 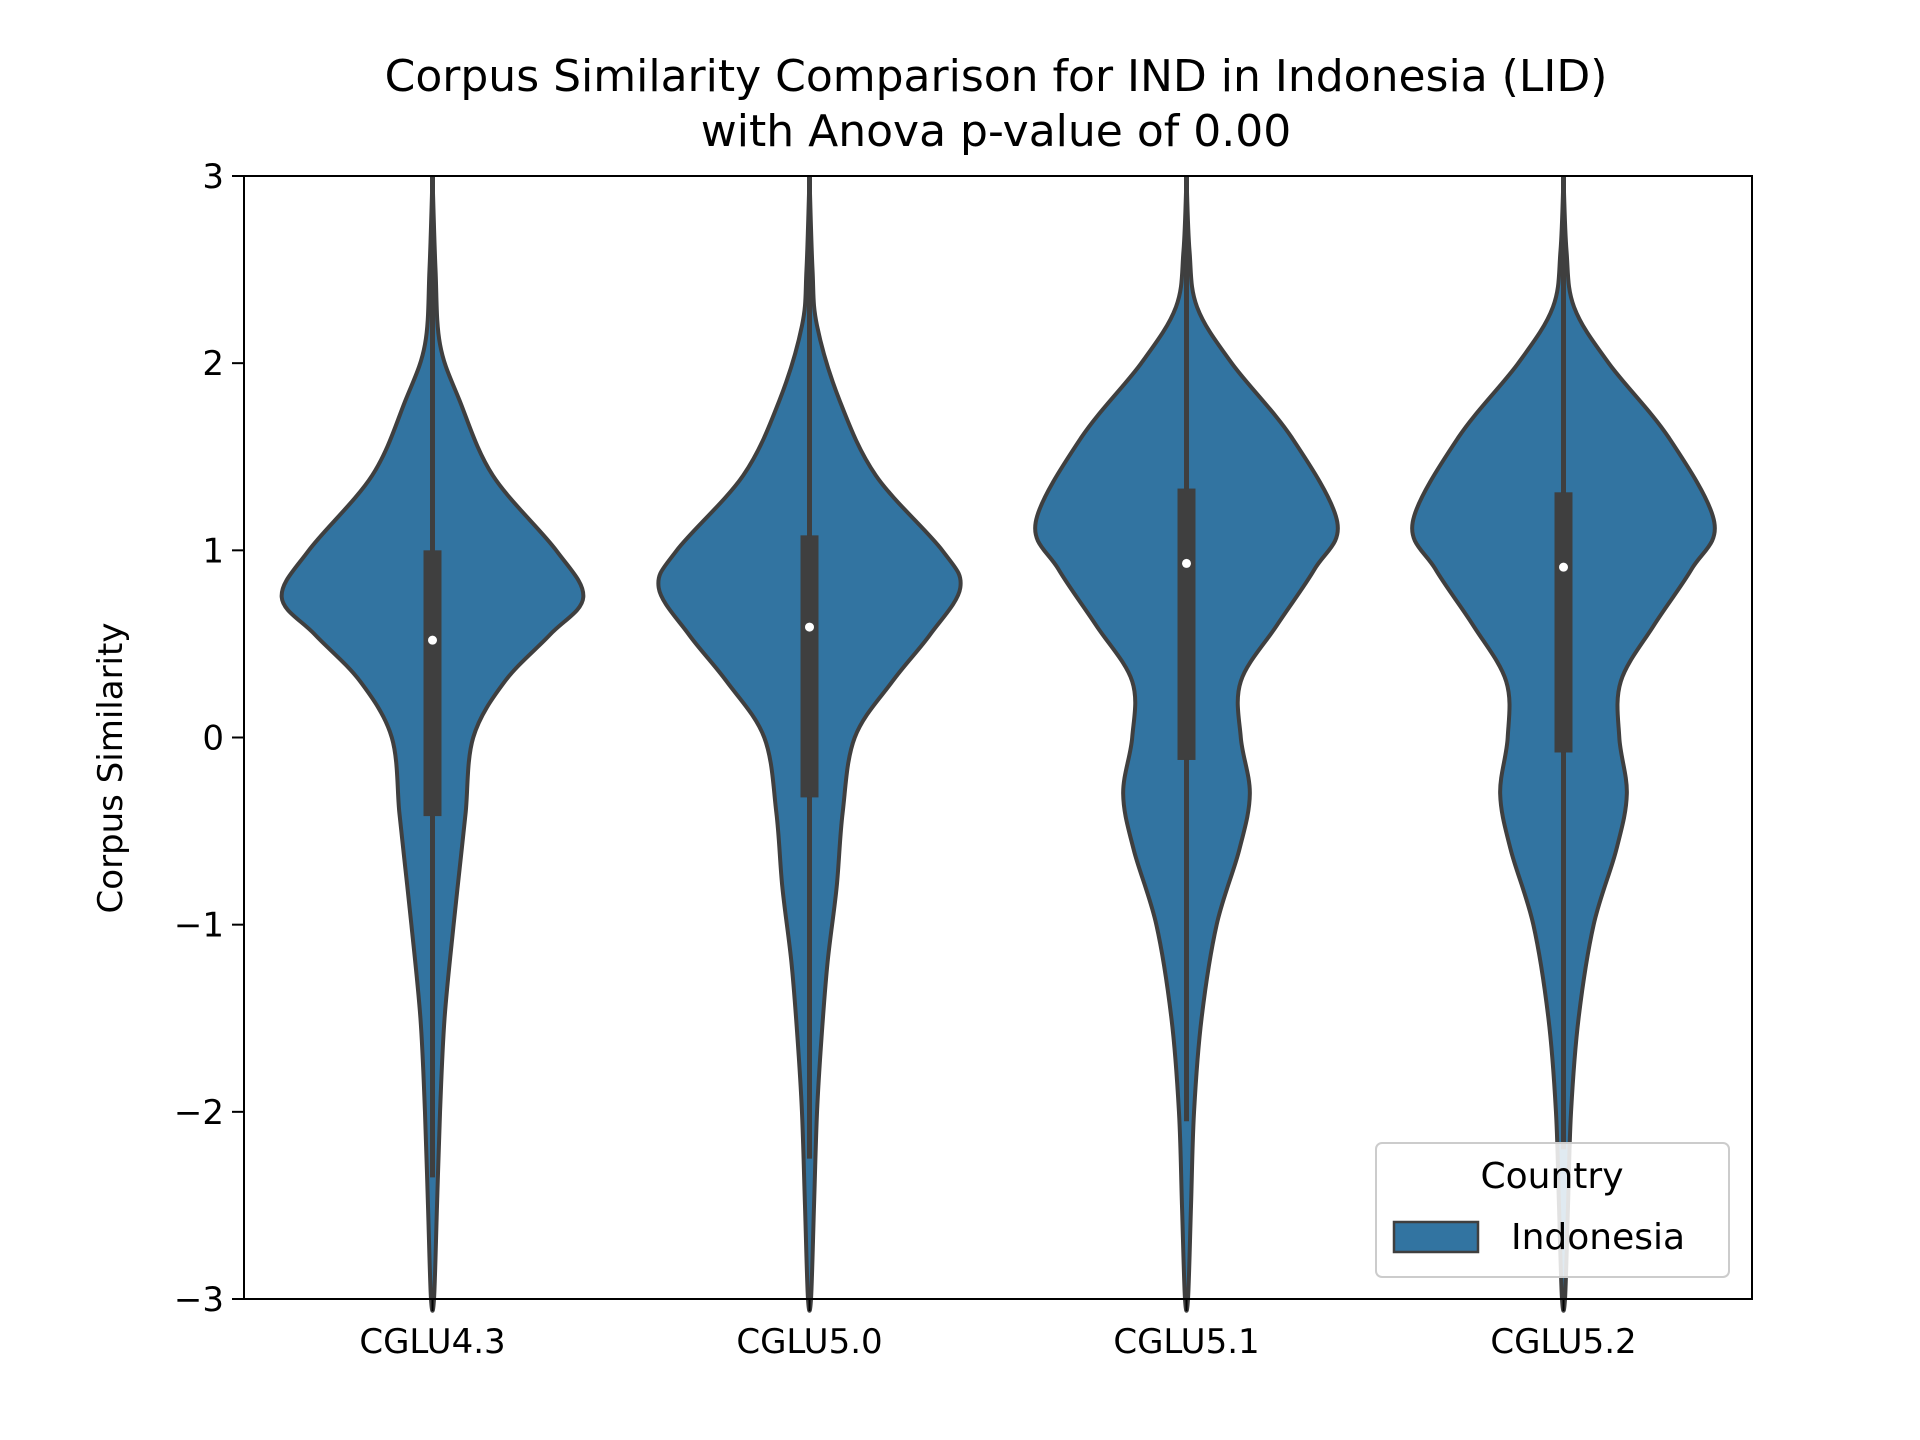 What do you see at coordinates (1563, 1342) in the screenshot?
I see `x-tick-label-cglu5-2: CGLU5.2` at bounding box center [1563, 1342].